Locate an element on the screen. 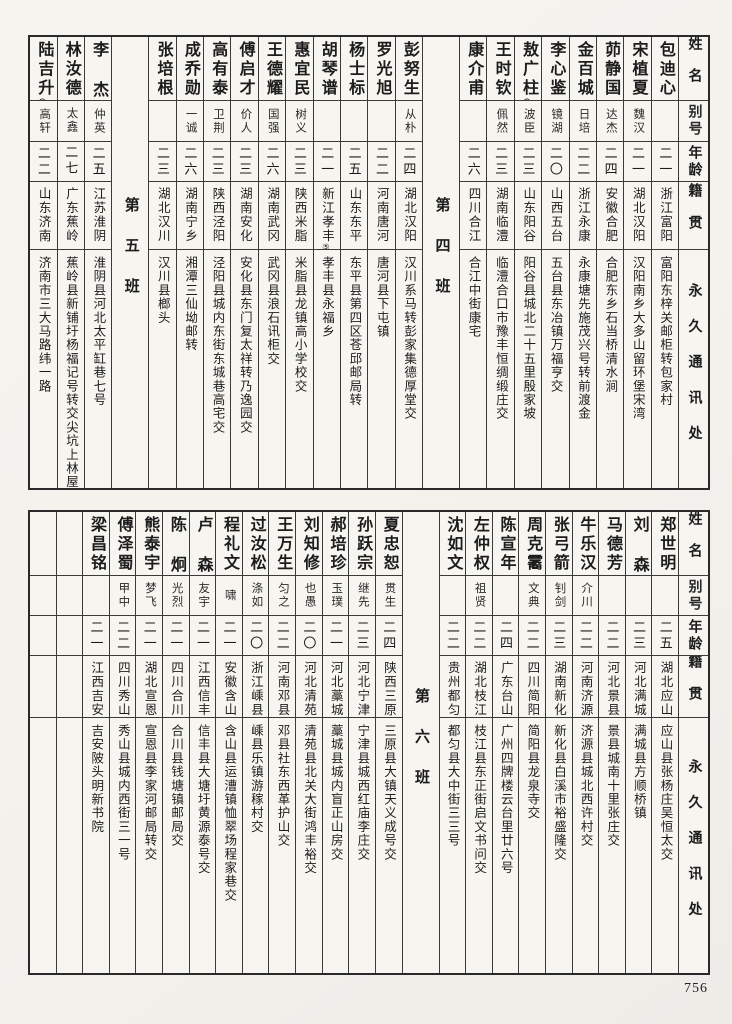  address-cell-text: 宣恩县李家河邮局转交 is located at coordinates (149, 792).